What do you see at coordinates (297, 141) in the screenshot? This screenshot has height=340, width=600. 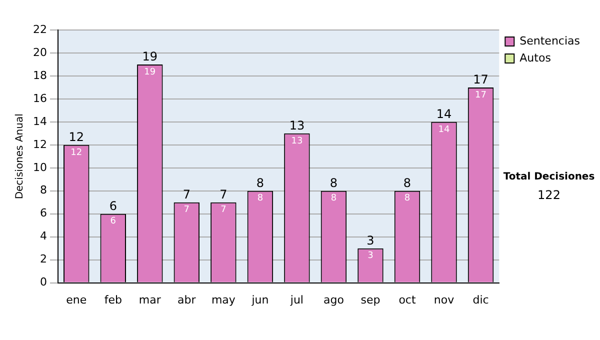 I see `data-label: 13` at bounding box center [297, 141].